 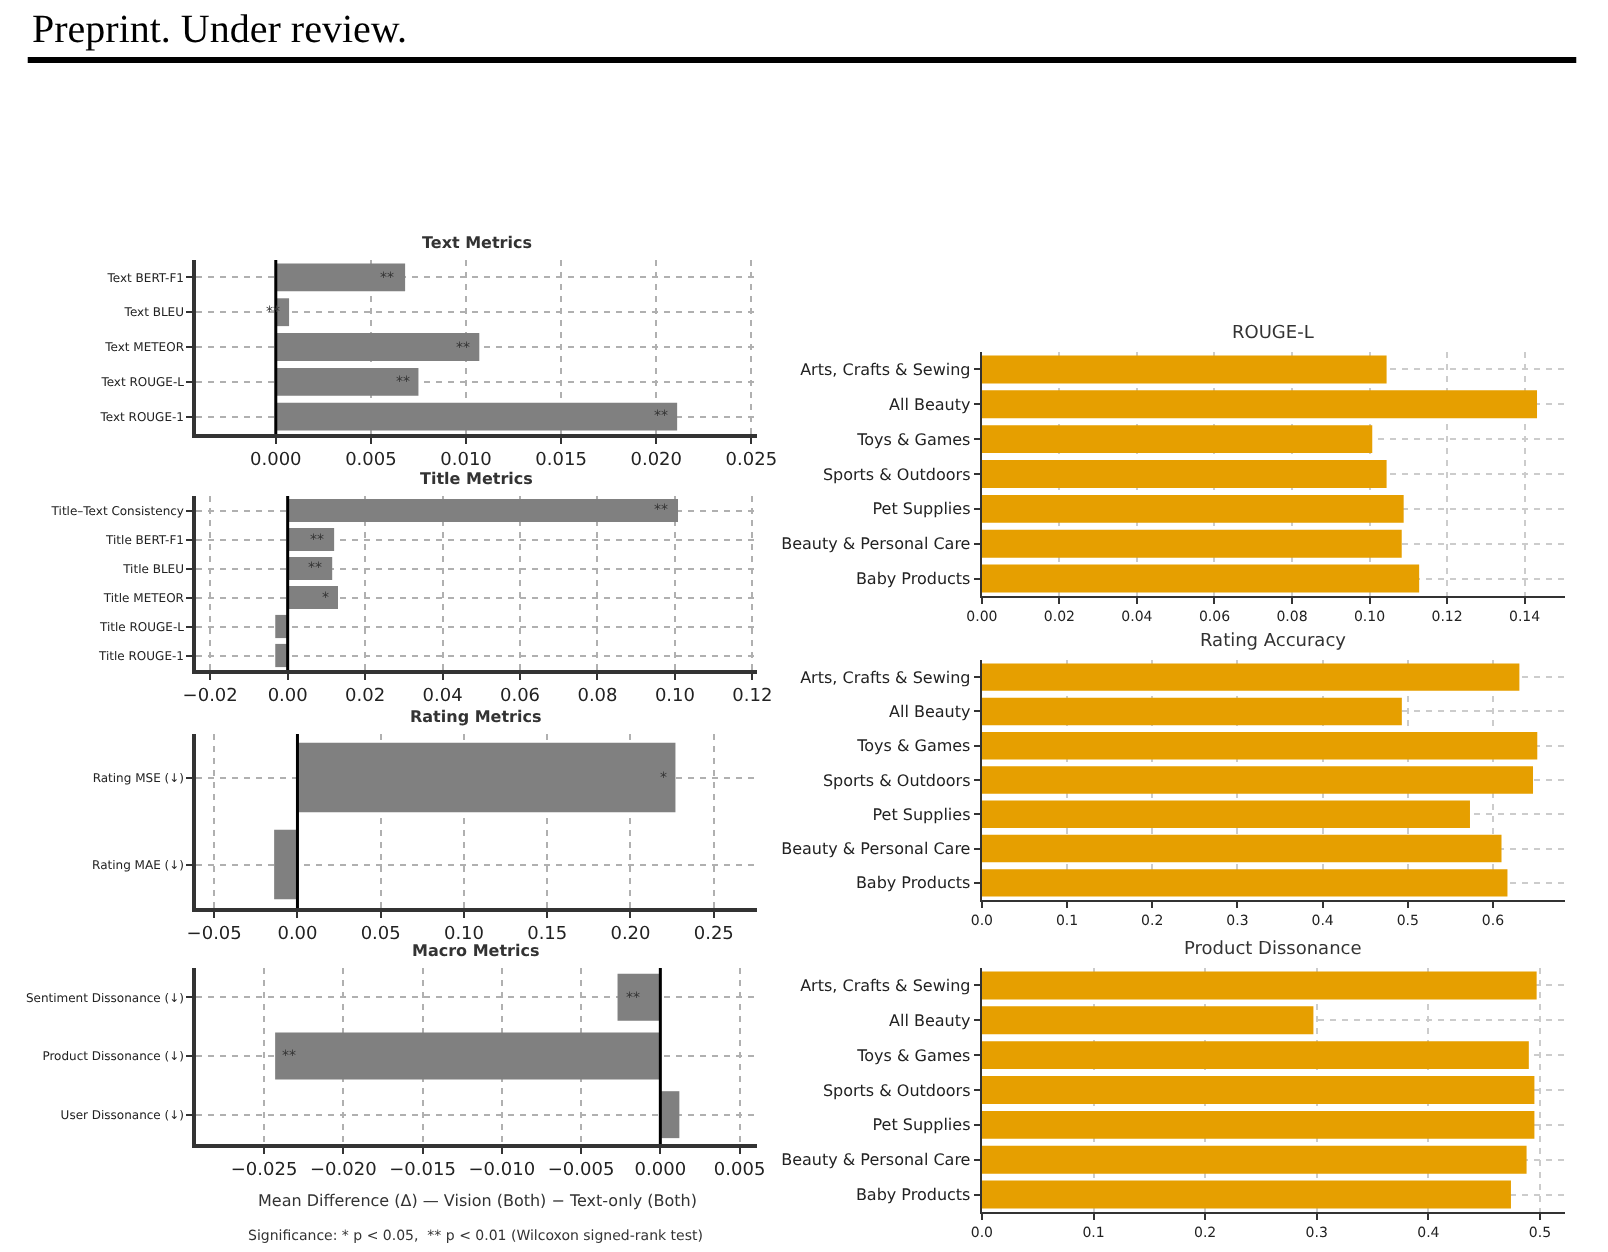 I want to click on text: Preprint. Under review., so click(x=220, y=30).